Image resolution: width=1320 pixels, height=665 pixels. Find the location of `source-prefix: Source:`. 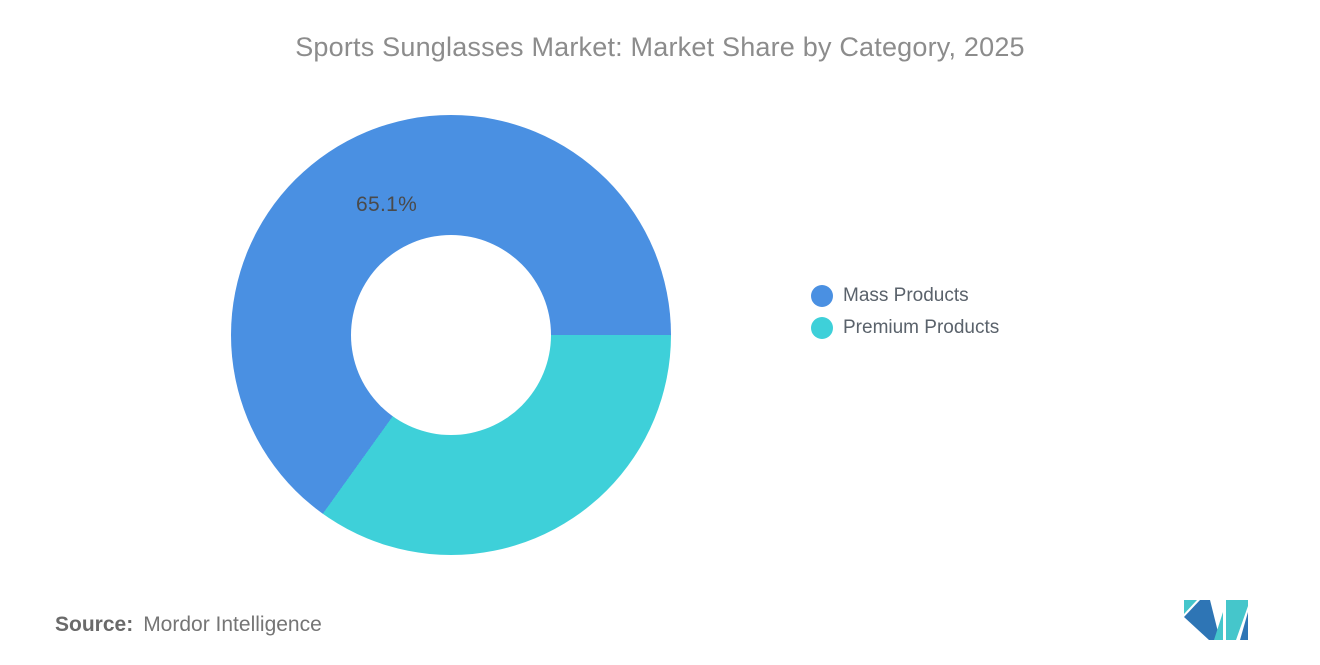

source-prefix: Source: is located at coordinates (94, 624).